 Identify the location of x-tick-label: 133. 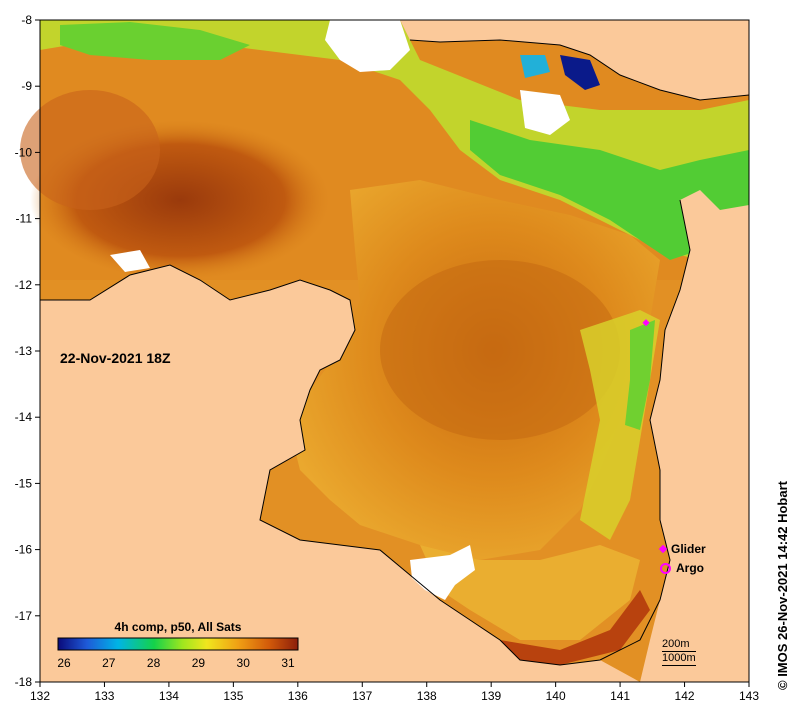
(104, 696).